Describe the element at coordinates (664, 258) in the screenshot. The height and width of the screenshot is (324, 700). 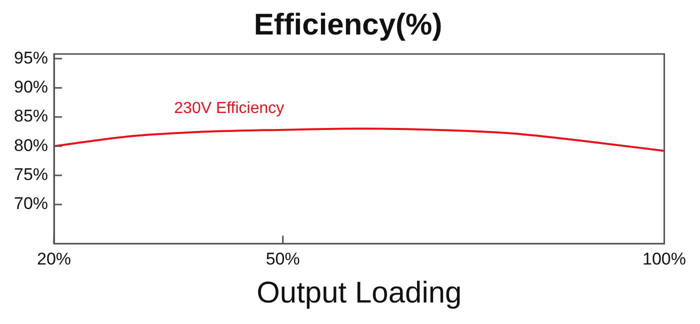
I see `x-tick-label: 100%` at that location.